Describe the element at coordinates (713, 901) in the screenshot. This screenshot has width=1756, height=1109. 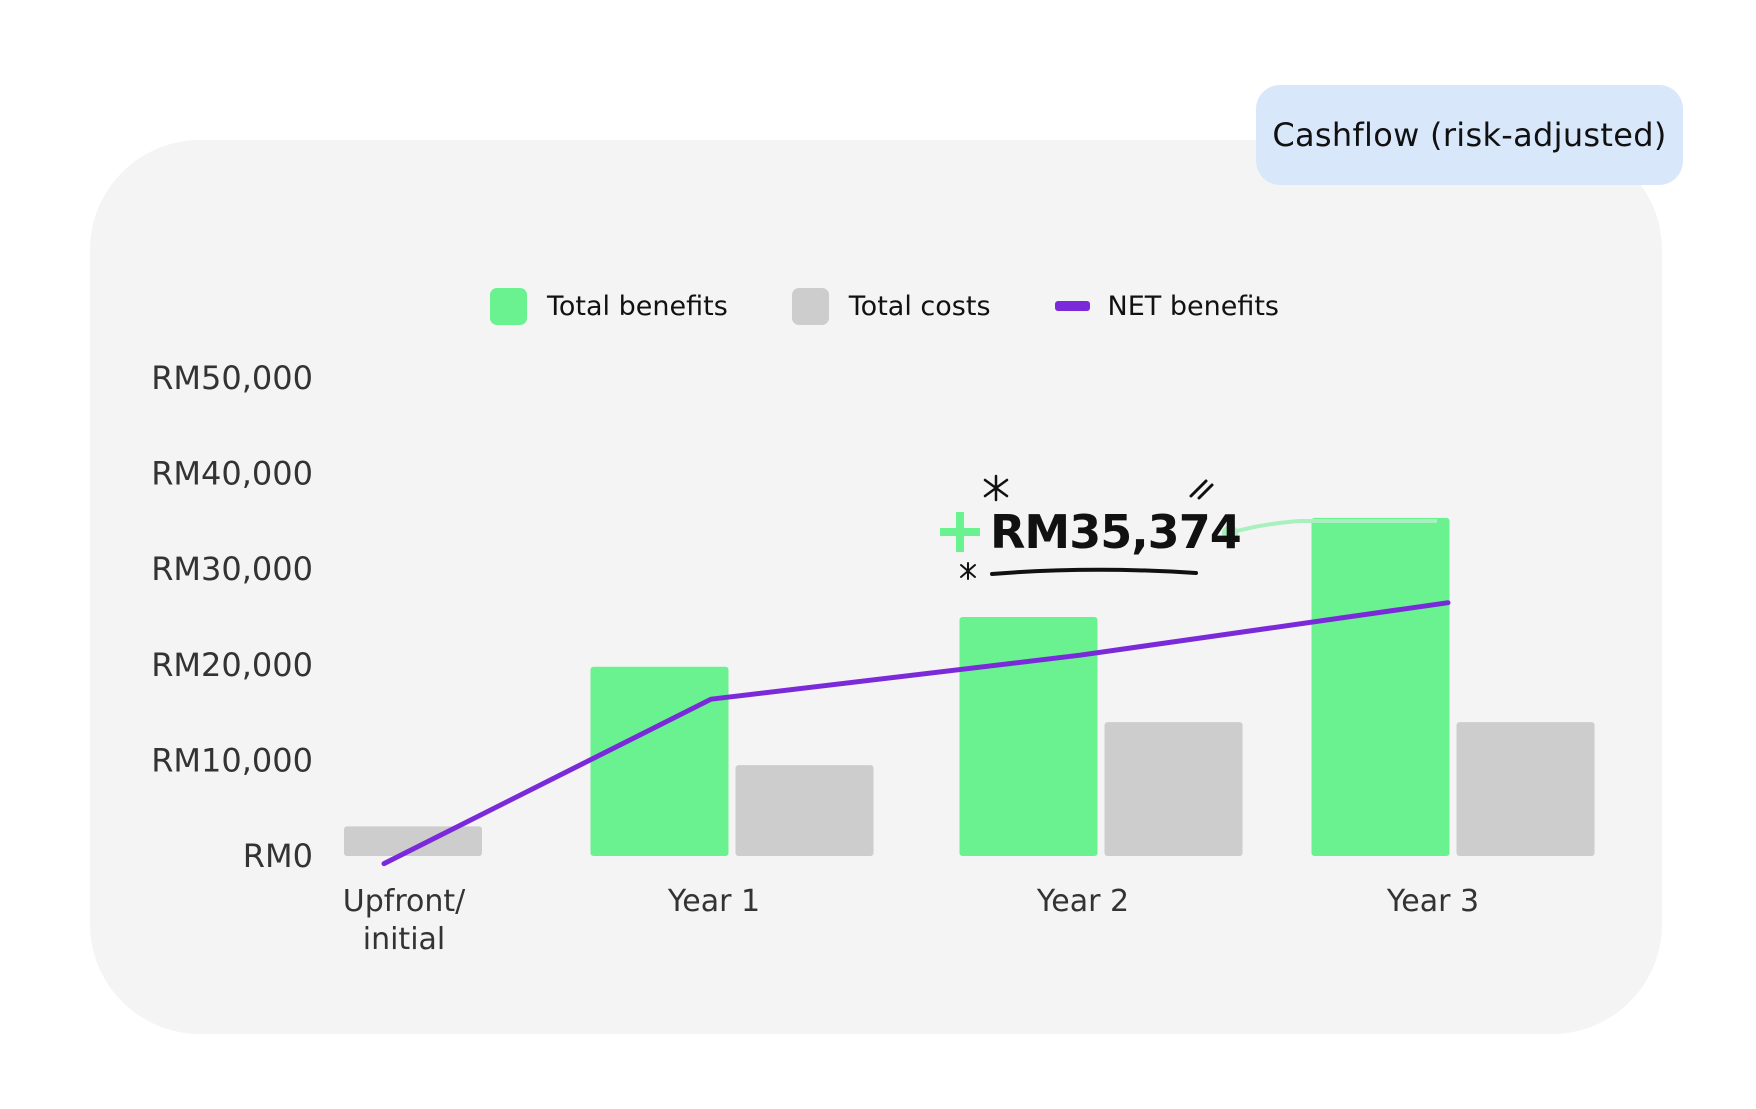
I see `x-tick-label: Year 1` at that location.